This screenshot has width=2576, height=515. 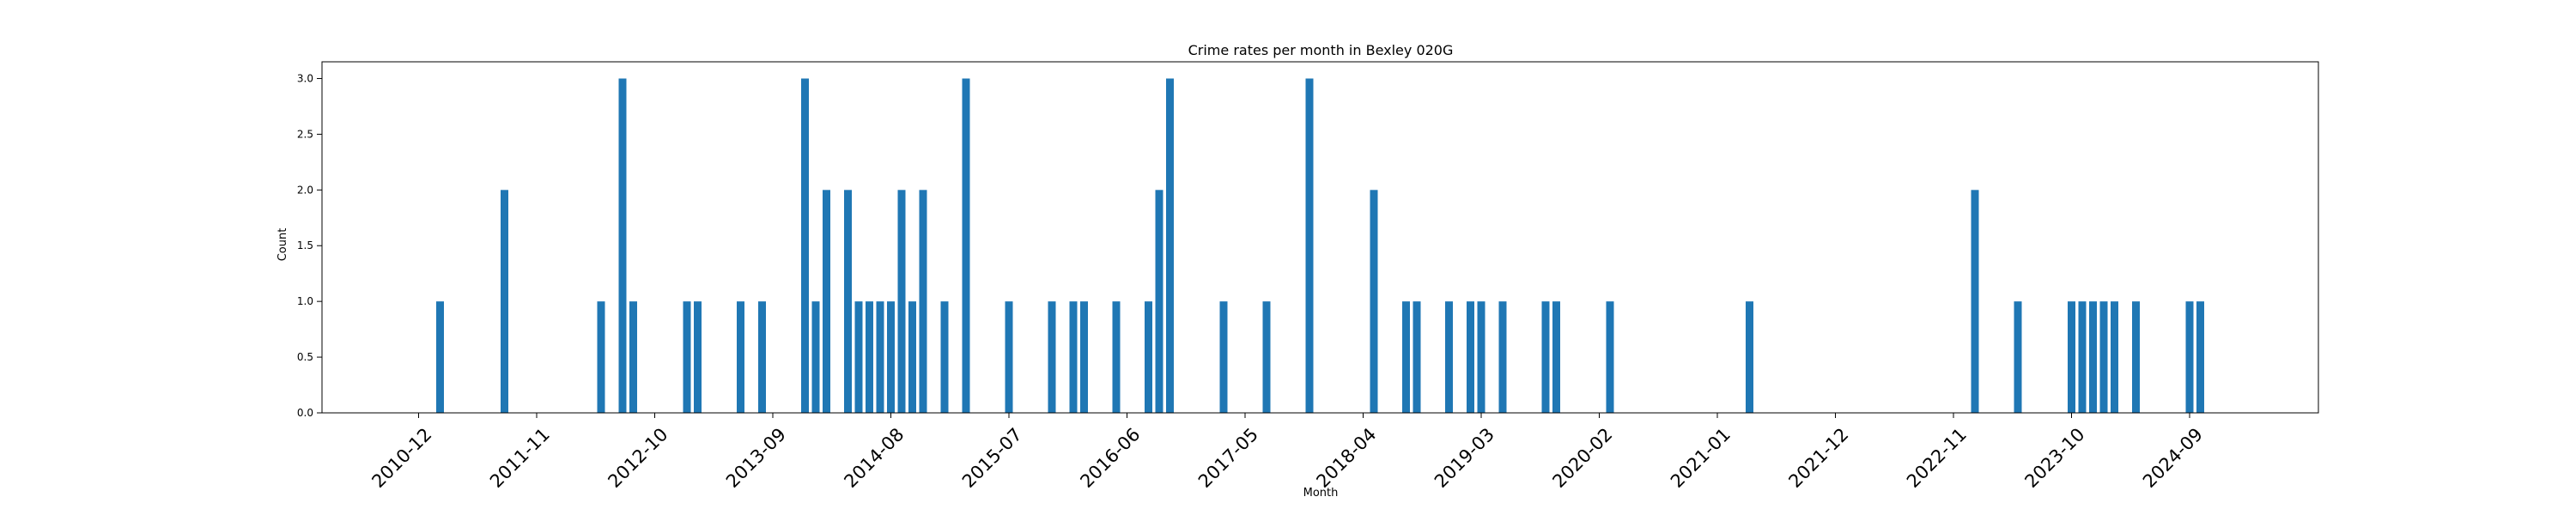 I want to click on y-tick-label: 2.5, so click(x=305, y=134).